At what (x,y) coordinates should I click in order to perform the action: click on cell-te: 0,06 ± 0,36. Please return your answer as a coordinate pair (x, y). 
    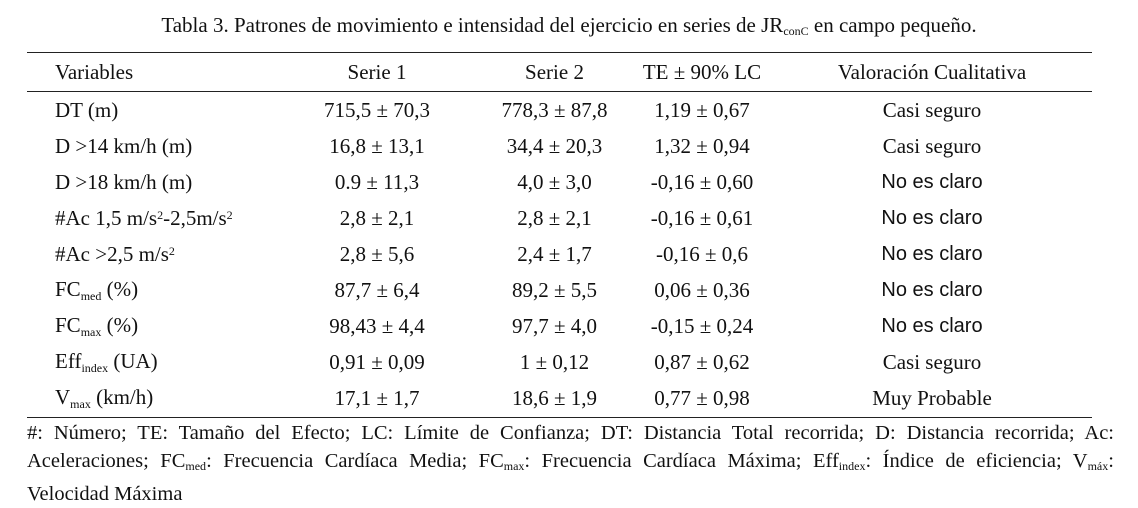
    Looking at the image, I should click on (702, 289).